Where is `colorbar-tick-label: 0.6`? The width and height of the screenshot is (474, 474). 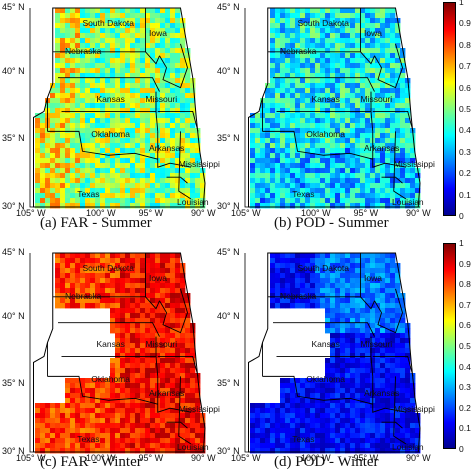 colorbar-tick-label: 0.6 is located at coordinates (465, 325).